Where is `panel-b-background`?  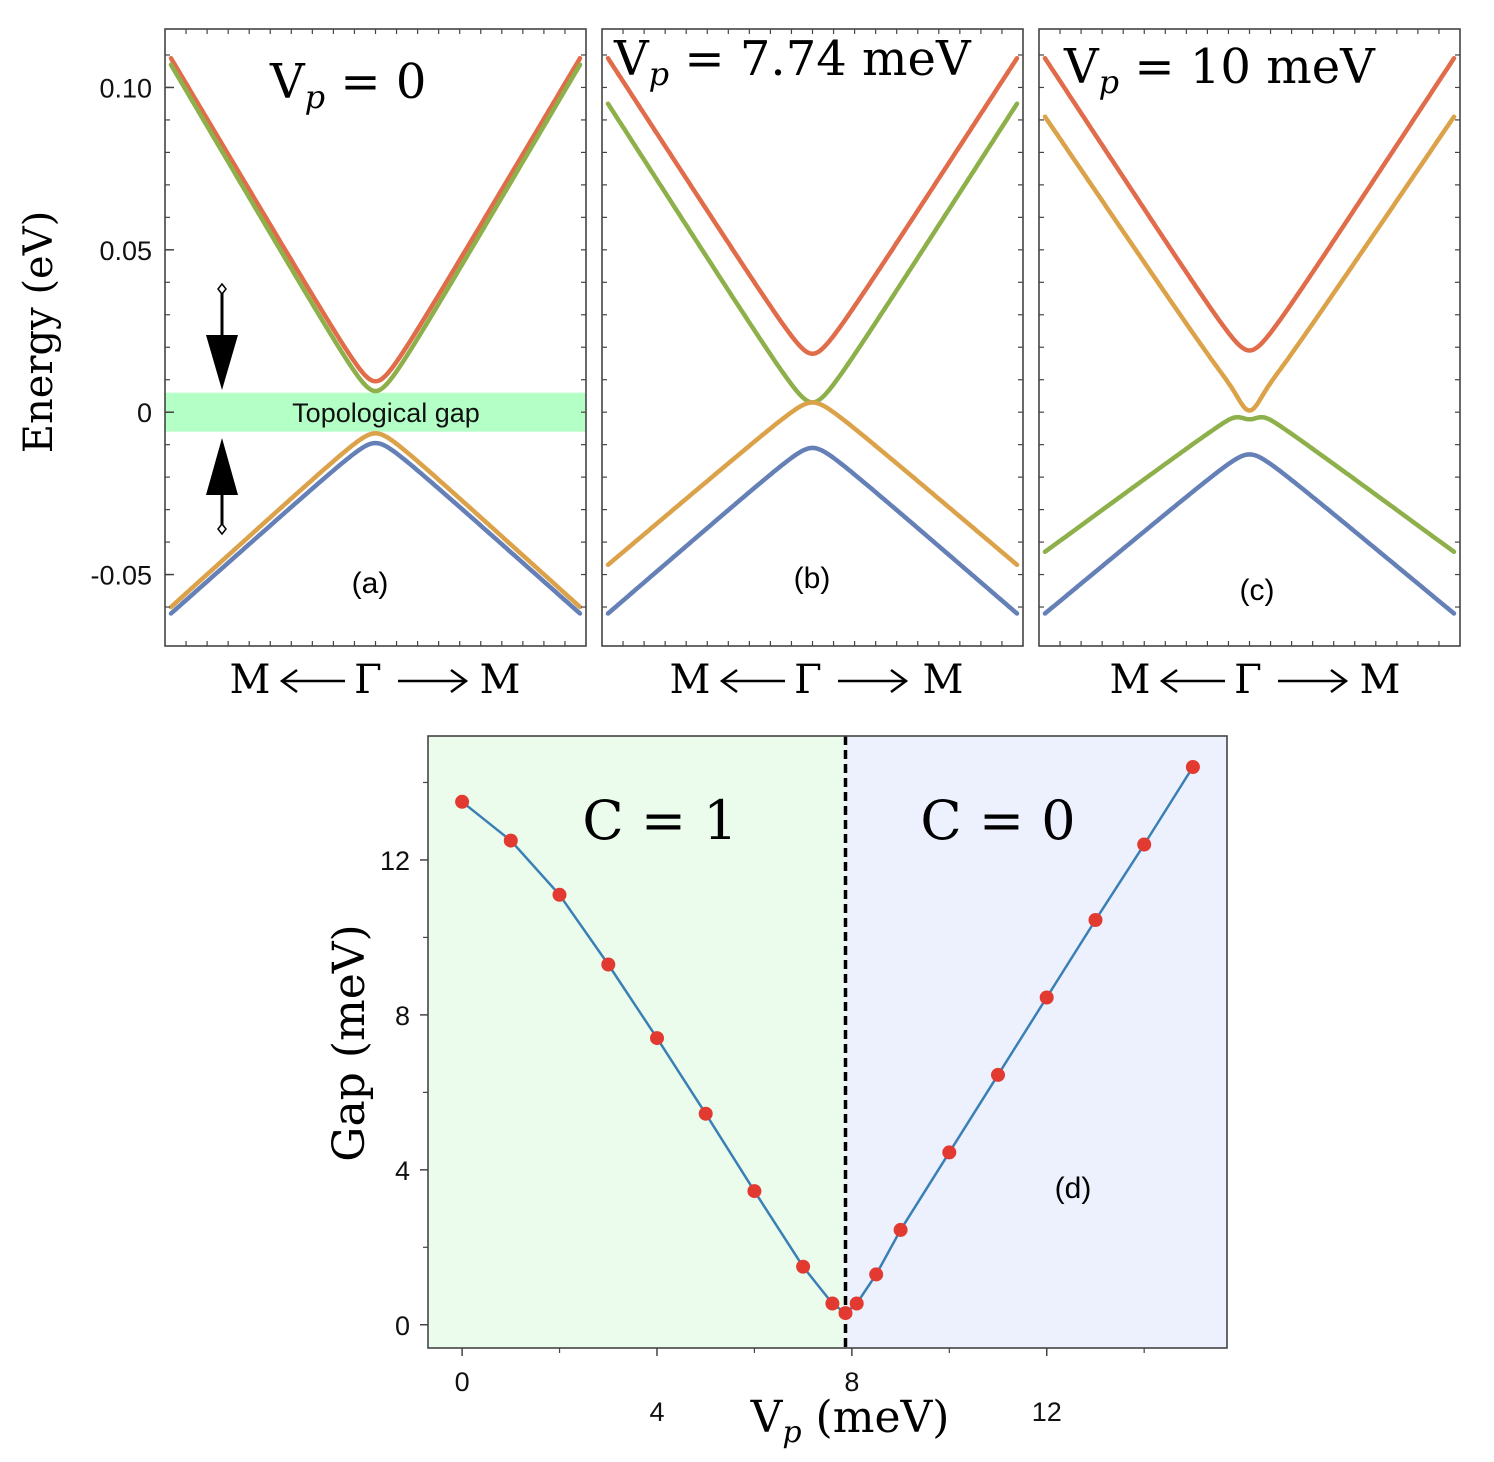 panel-b-background is located at coordinates (812, 337).